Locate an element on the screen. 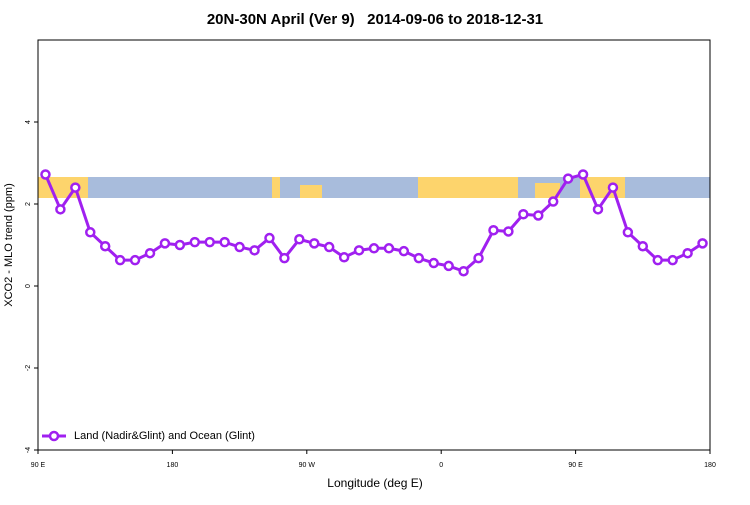 This screenshot has height=505, width=750. legend: Land (Nadir&Glint) and Ocean (Glint) is located at coordinates (148, 436).